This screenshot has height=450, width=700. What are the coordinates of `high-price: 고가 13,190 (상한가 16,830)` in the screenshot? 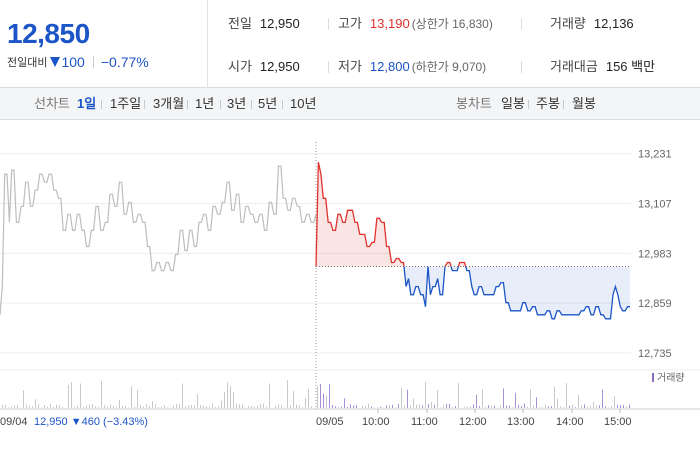 It's located at (415, 23).